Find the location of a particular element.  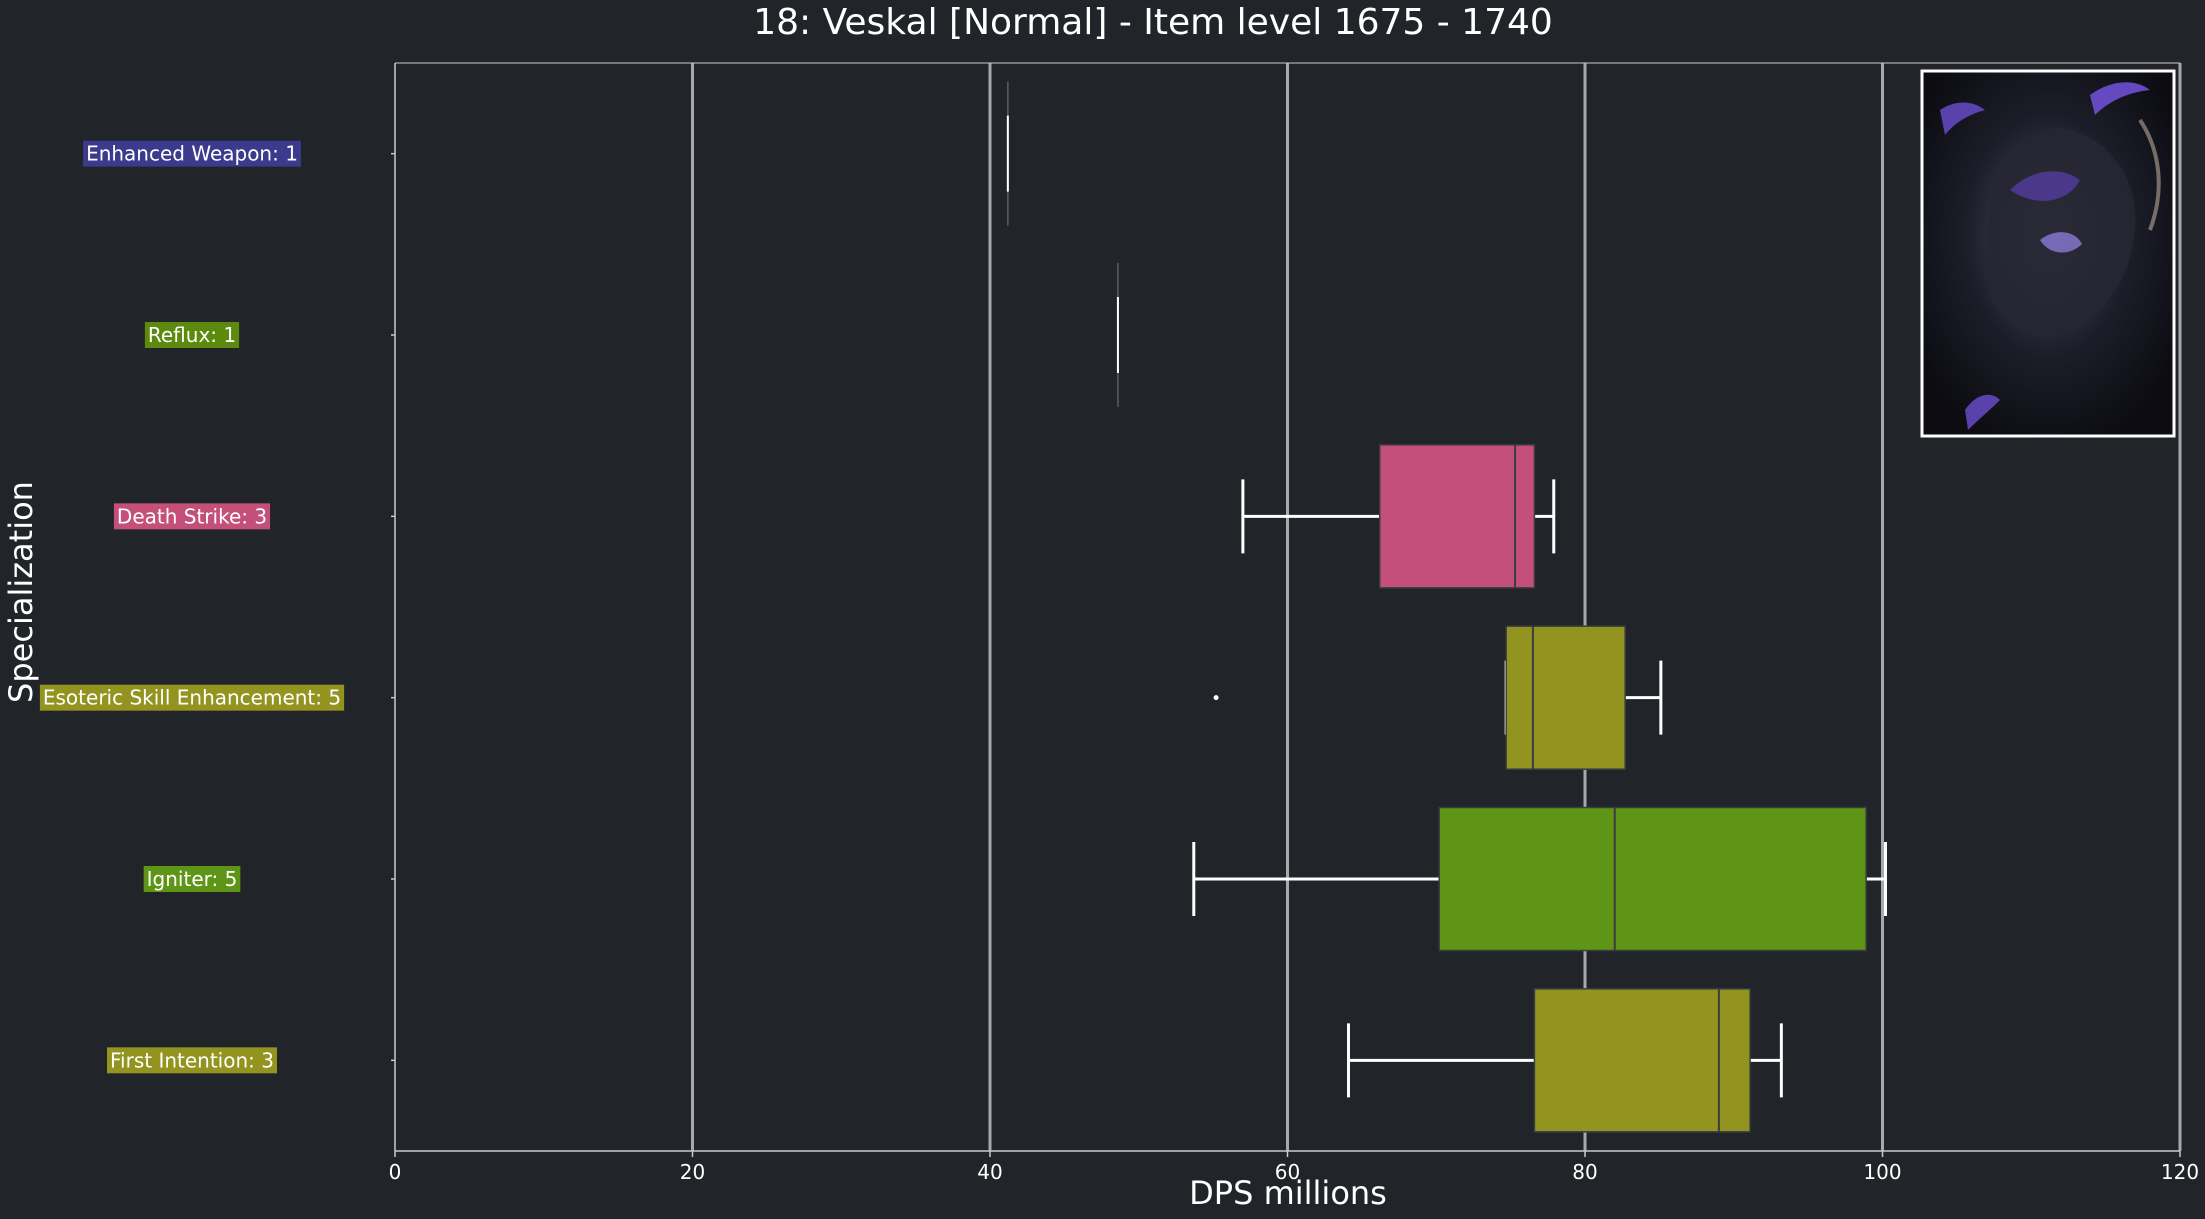

category-label-text: First Intention: 3 is located at coordinates (192, 1060).